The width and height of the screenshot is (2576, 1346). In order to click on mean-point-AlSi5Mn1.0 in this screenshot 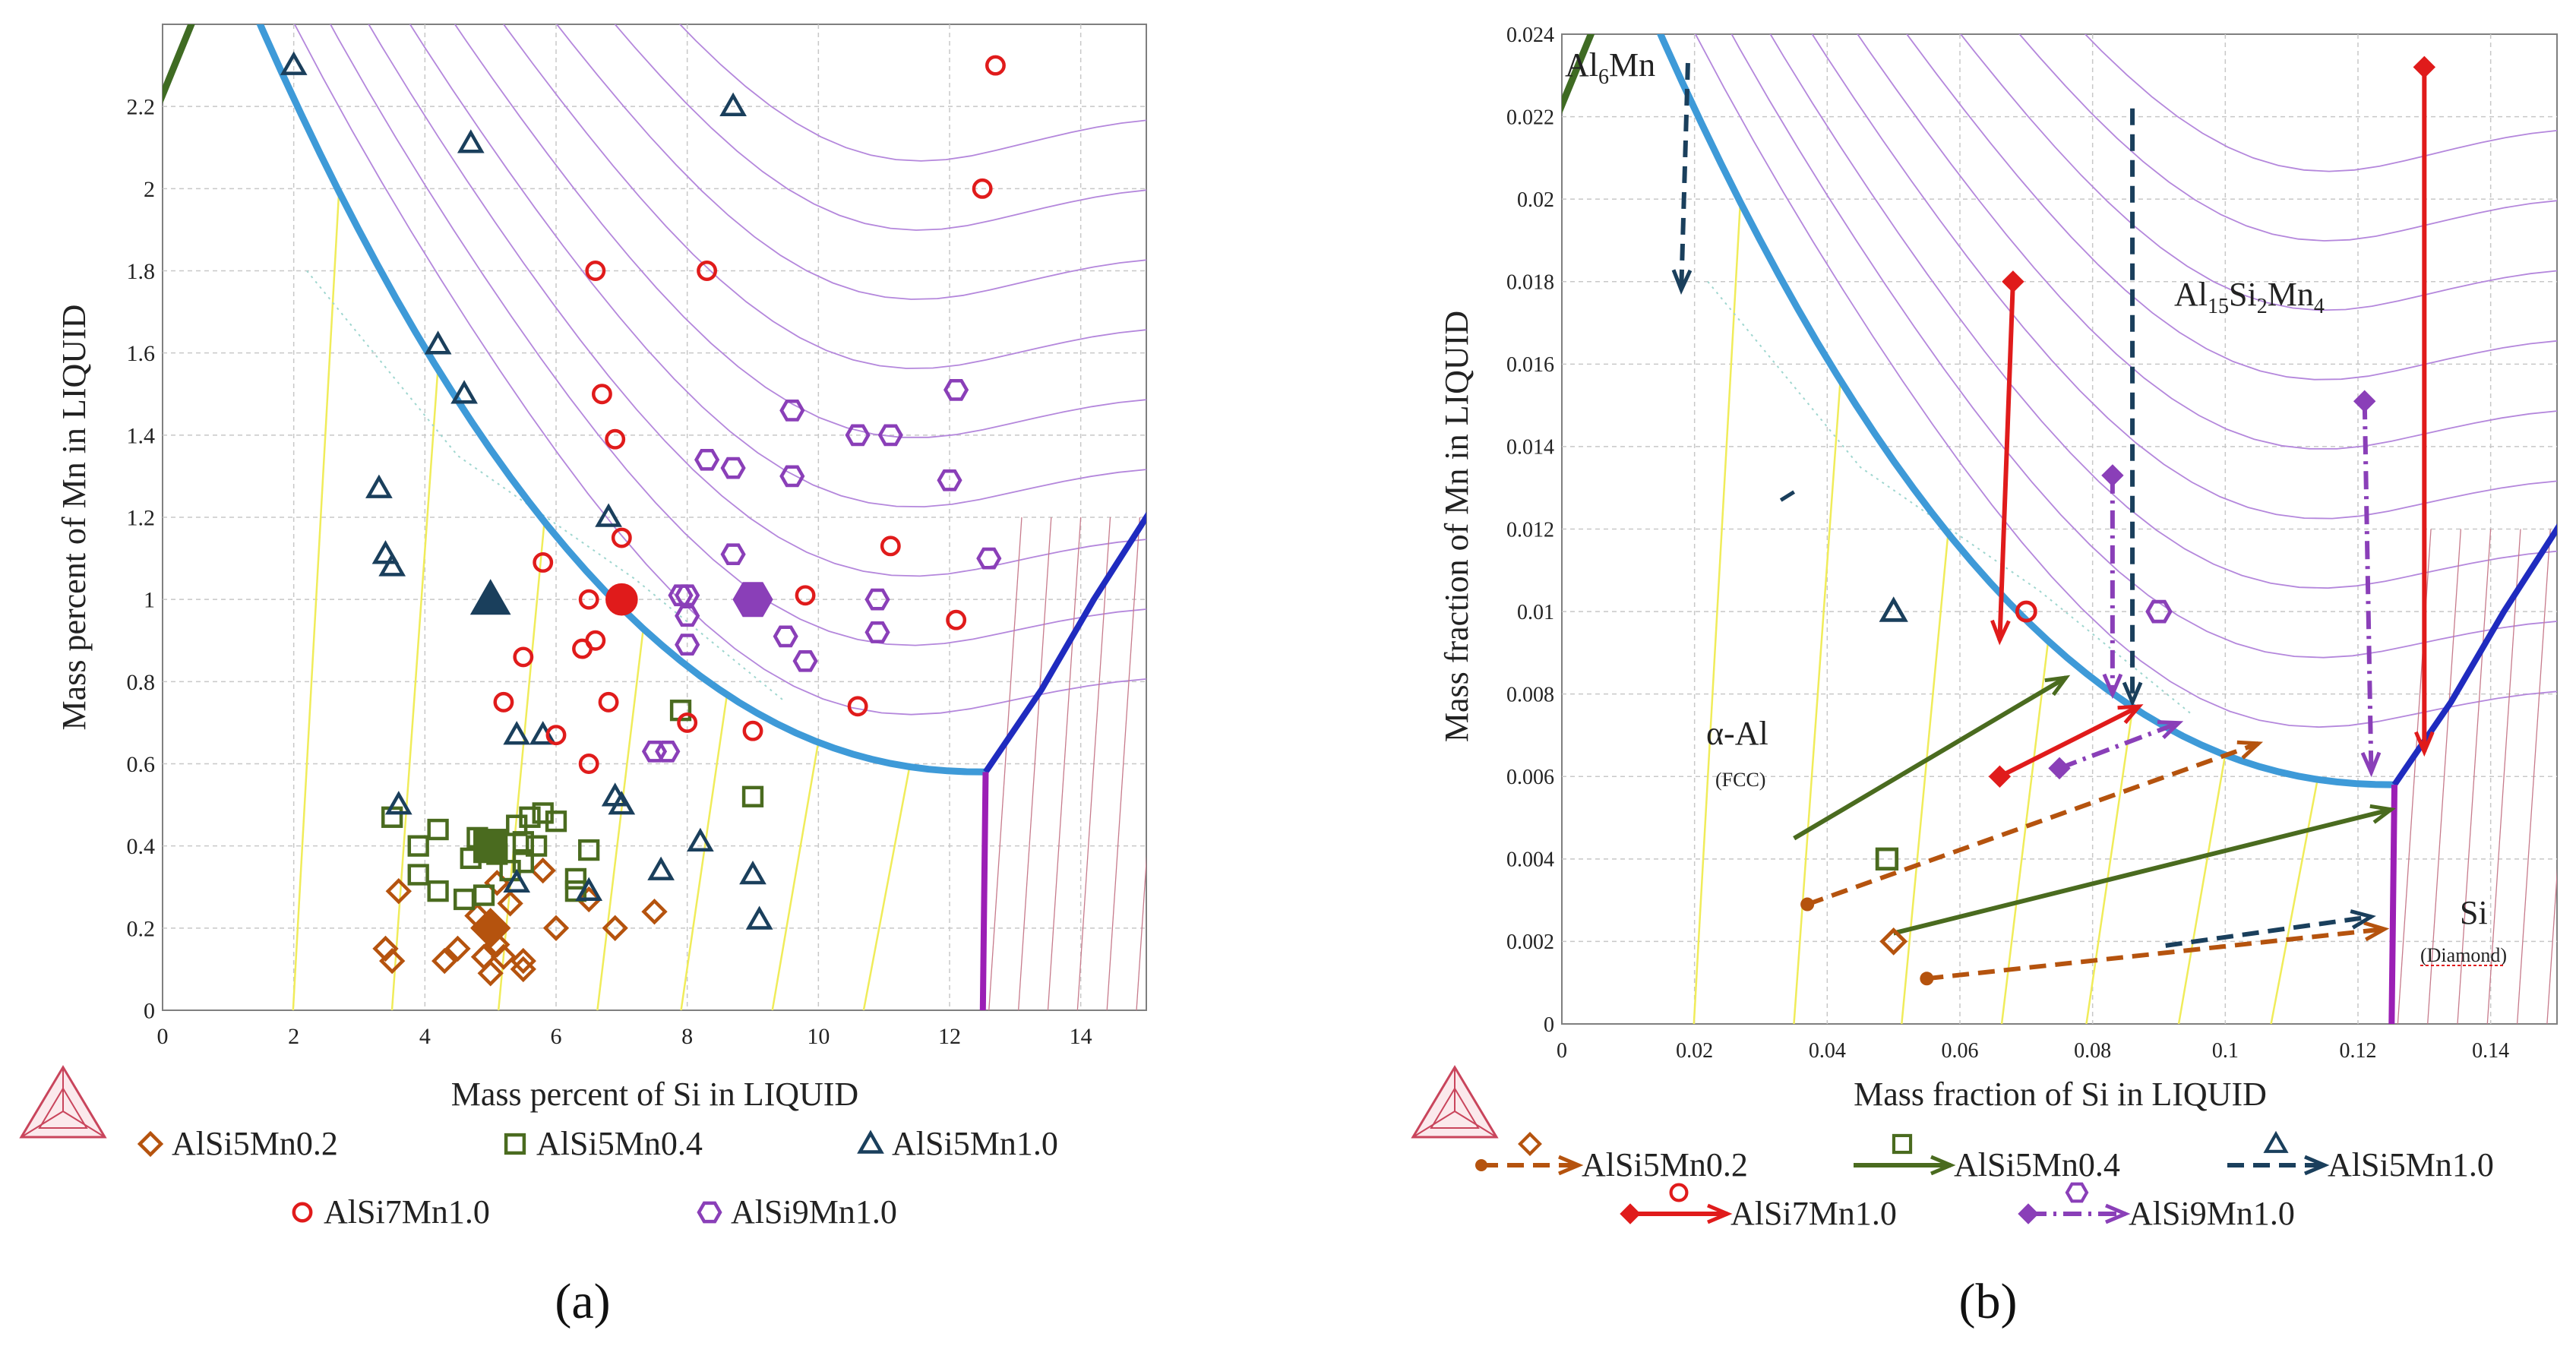, I will do `click(490, 597)`.